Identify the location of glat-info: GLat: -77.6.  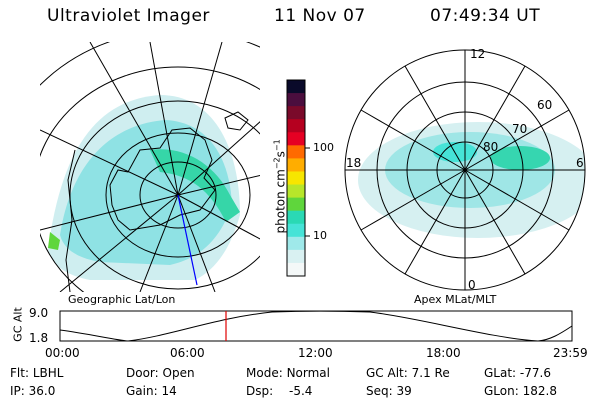
(517, 373).